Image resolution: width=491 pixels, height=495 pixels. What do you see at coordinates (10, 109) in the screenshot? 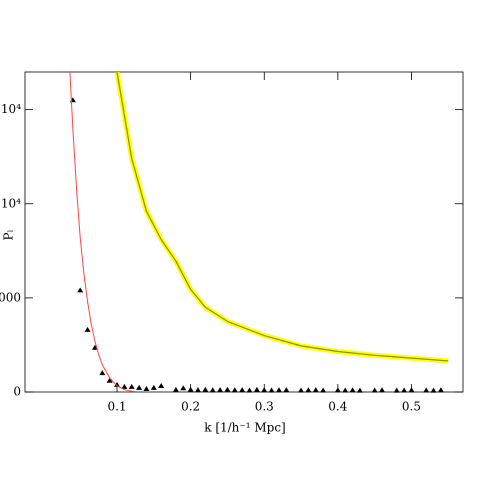
I see `y-tick-label: 1.5×10⁴` at bounding box center [10, 109].